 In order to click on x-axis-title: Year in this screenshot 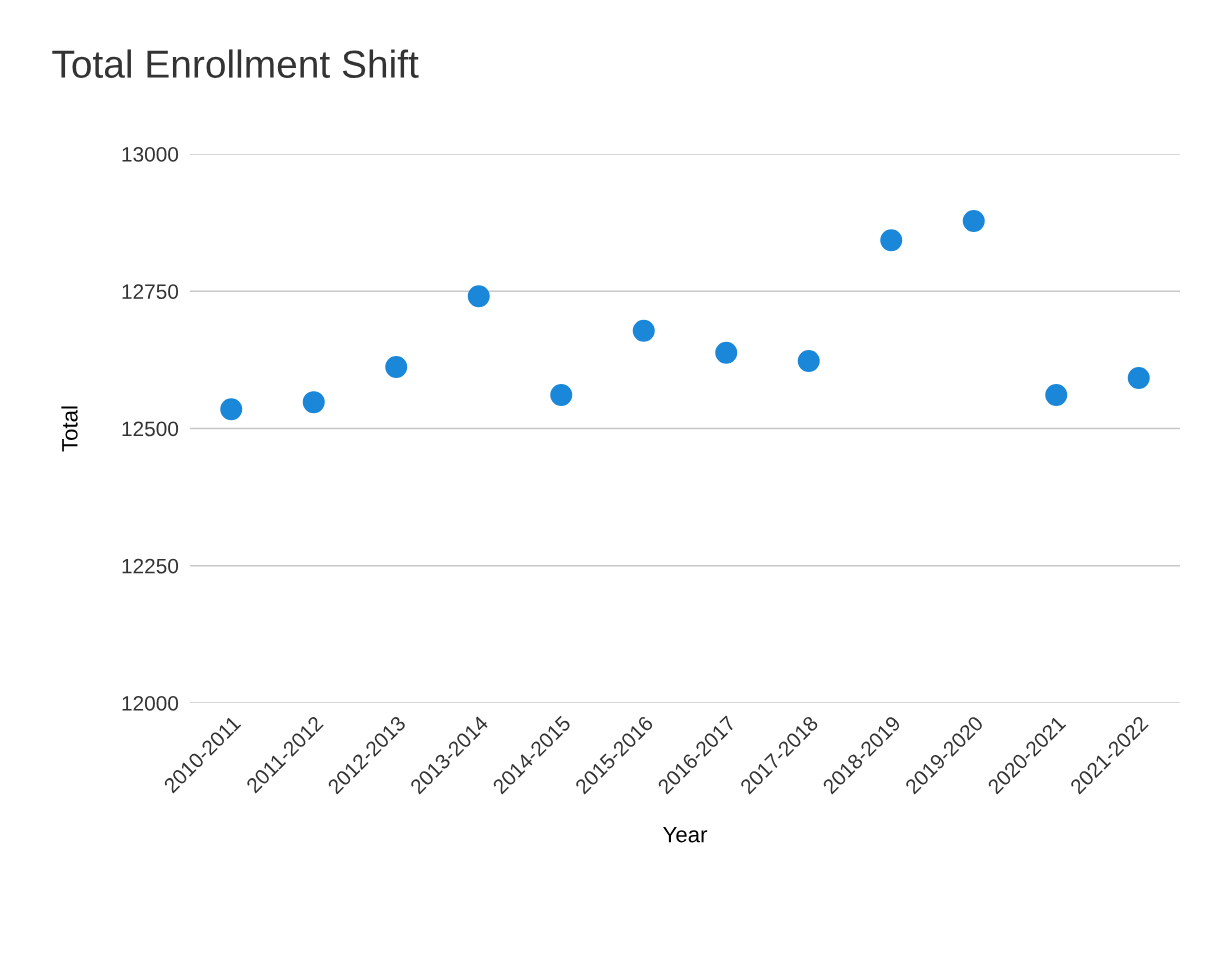, I will do `click(685, 834)`.